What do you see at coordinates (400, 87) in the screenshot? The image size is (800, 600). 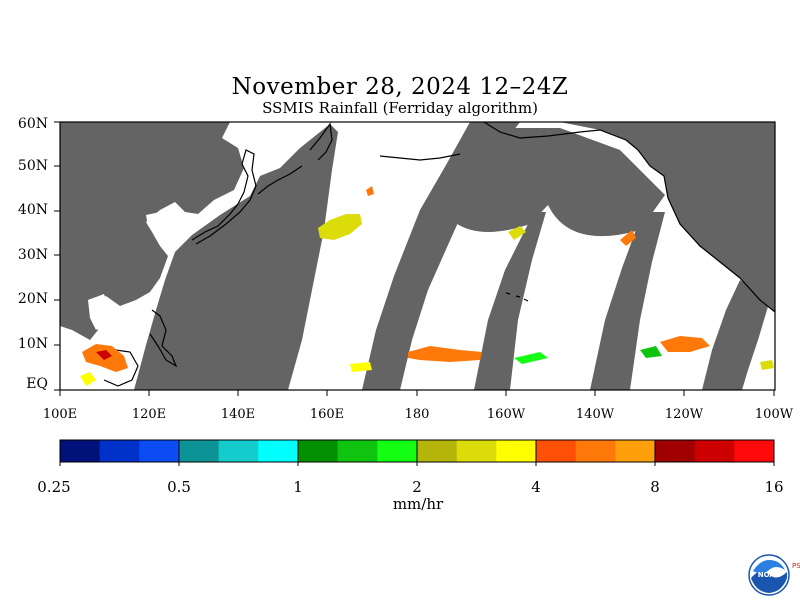 I see `map-title: November 28, 2024 12–24Z` at bounding box center [400, 87].